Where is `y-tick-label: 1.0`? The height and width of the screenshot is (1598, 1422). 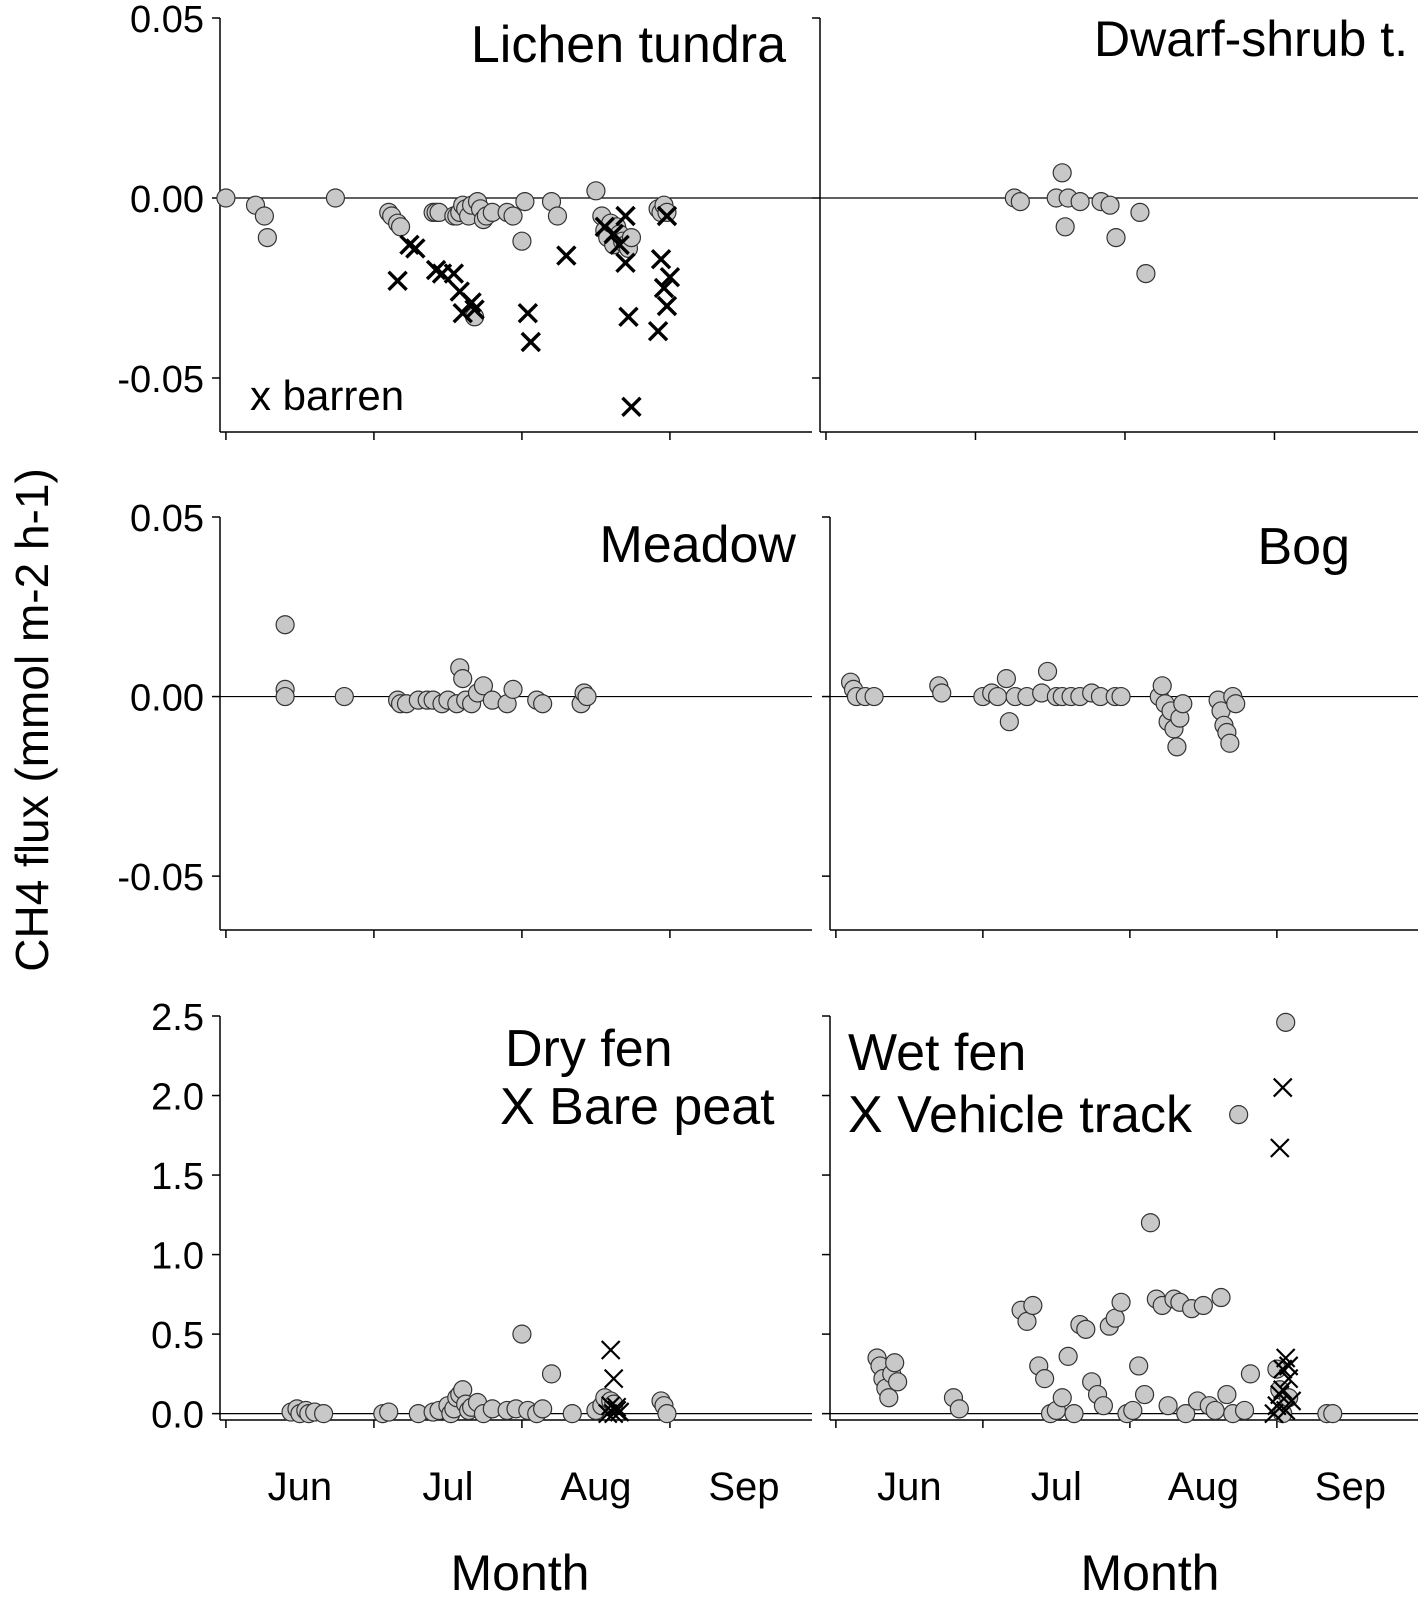 y-tick-label: 1.0 is located at coordinates (177, 1257).